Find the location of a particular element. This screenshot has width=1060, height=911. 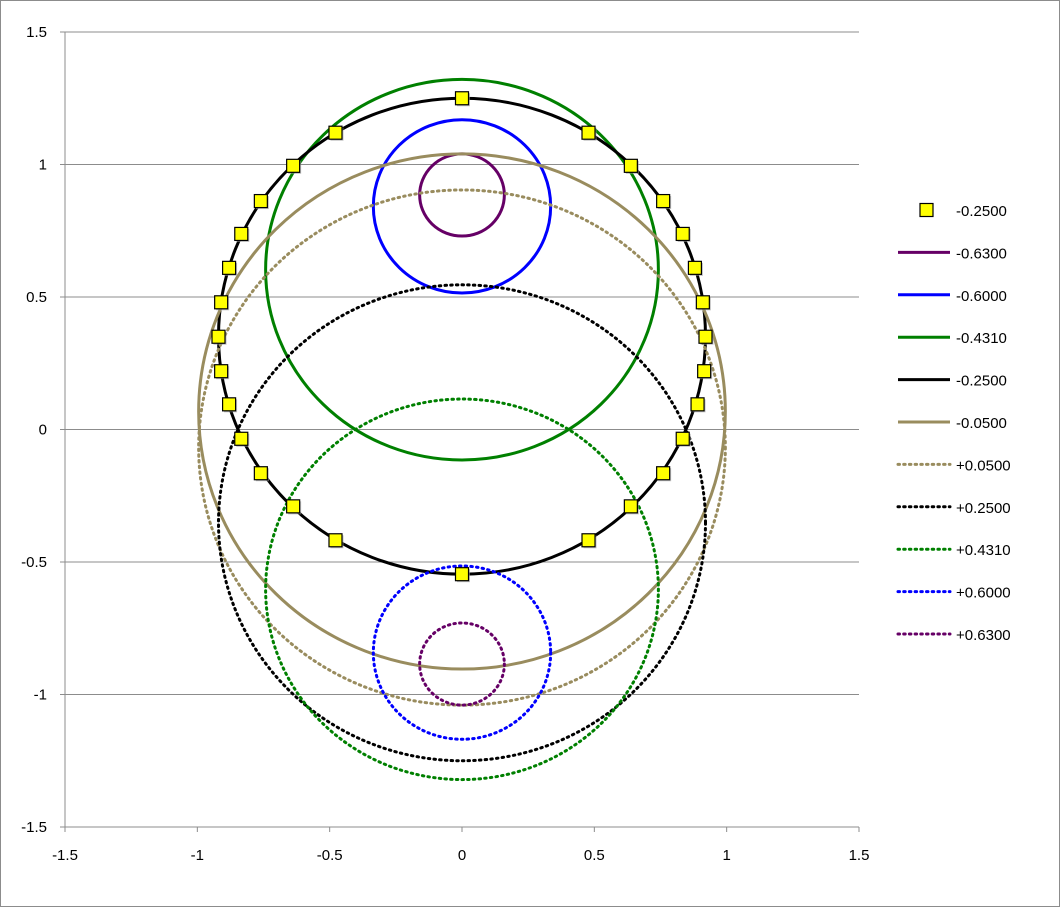

x-tick-label: -1.5 is located at coordinates (65, 855).